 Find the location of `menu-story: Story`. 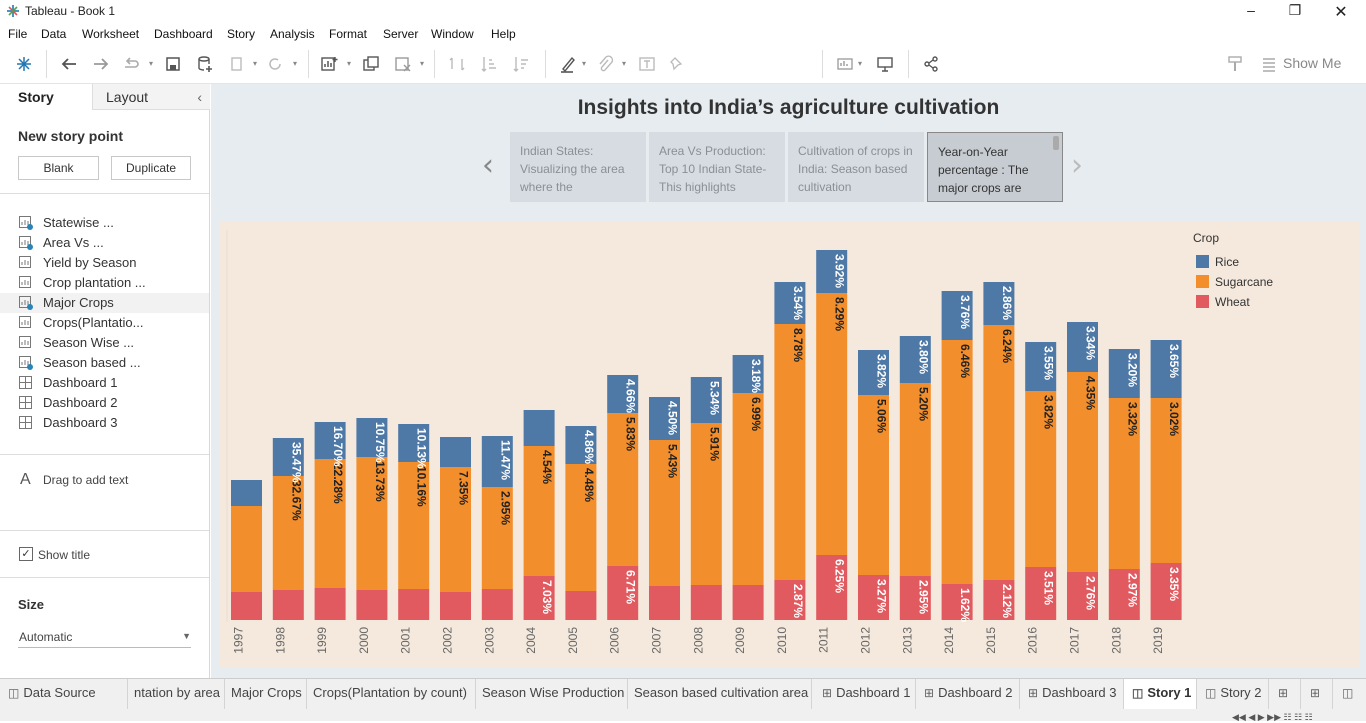

menu-story: Story is located at coordinates (241, 34).